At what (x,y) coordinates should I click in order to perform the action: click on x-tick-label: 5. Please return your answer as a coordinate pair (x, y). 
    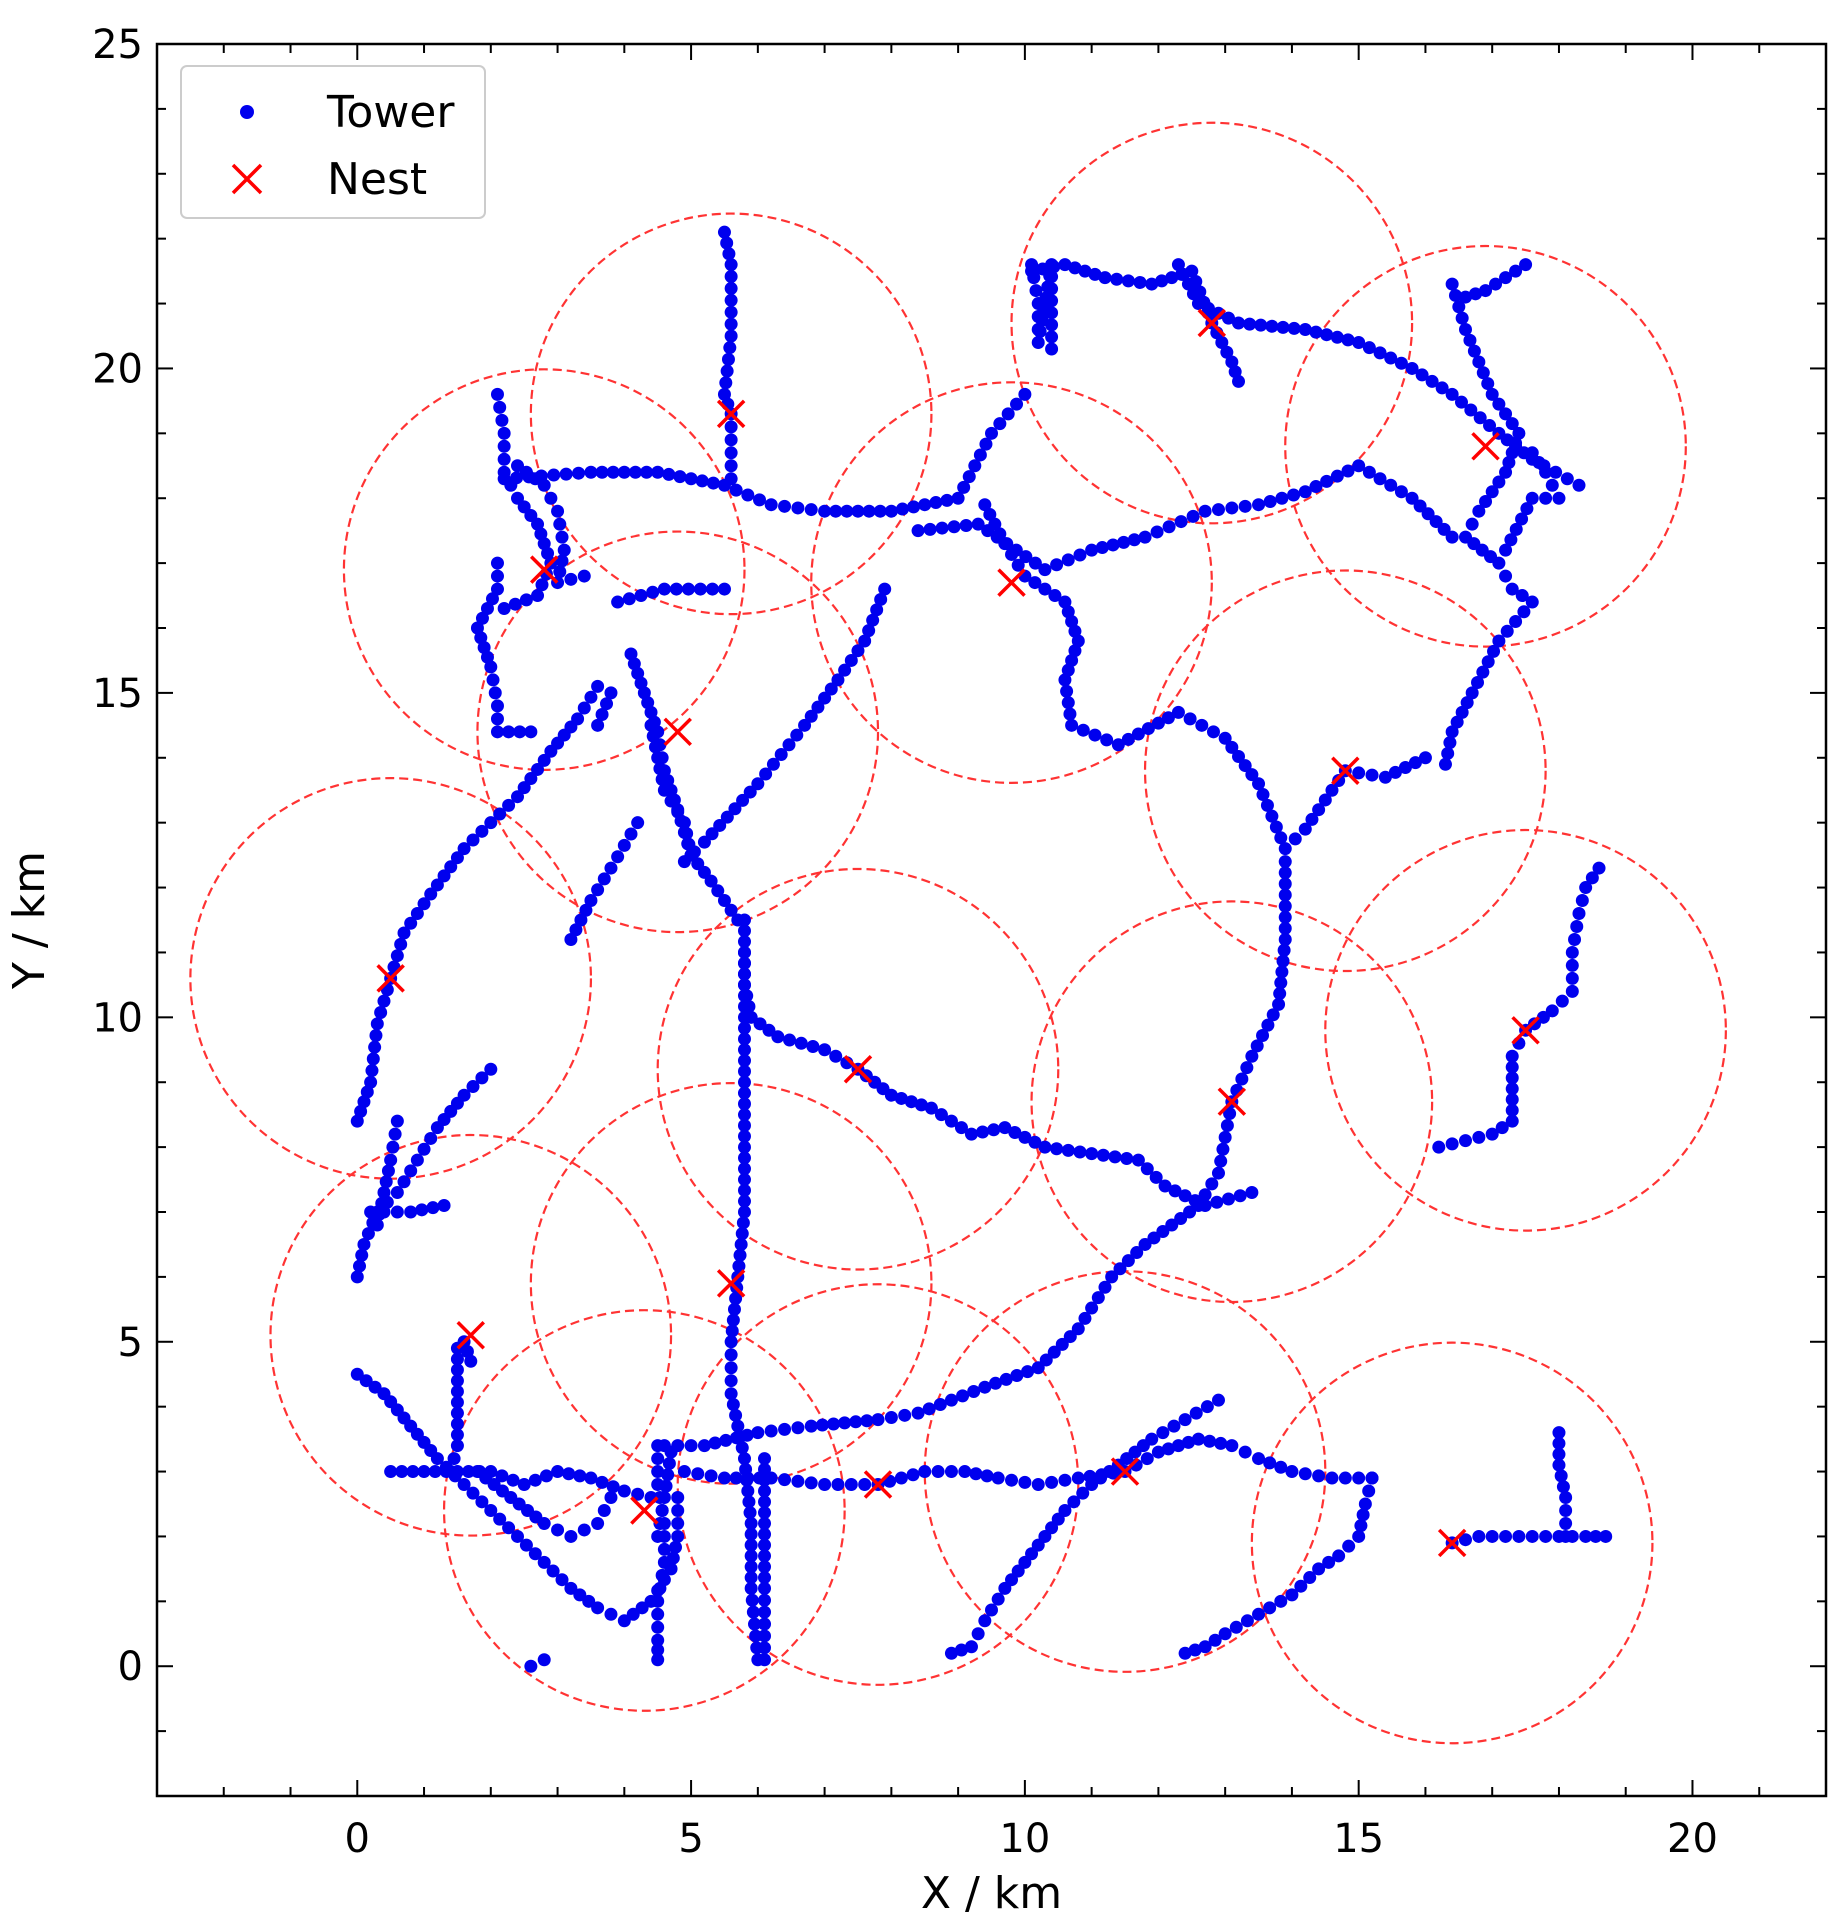
    Looking at the image, I should click on (690, 1839).